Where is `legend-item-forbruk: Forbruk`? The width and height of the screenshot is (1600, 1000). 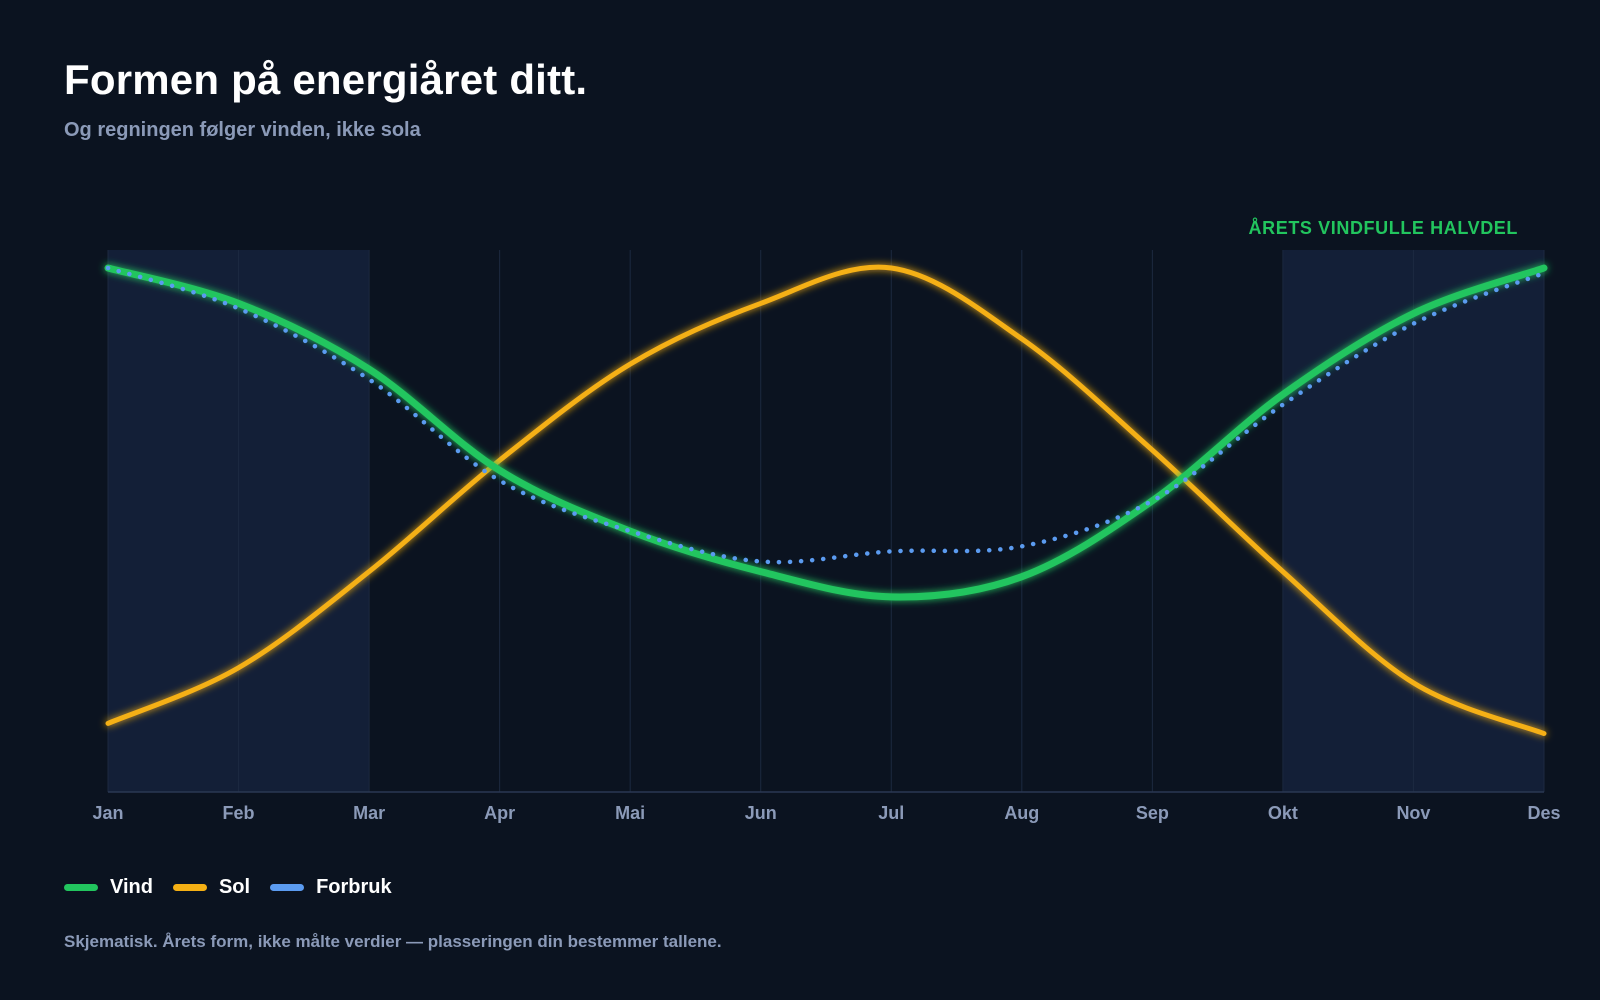 legend-item-forbruk: Forbruk is located at coordinates (331, 887).